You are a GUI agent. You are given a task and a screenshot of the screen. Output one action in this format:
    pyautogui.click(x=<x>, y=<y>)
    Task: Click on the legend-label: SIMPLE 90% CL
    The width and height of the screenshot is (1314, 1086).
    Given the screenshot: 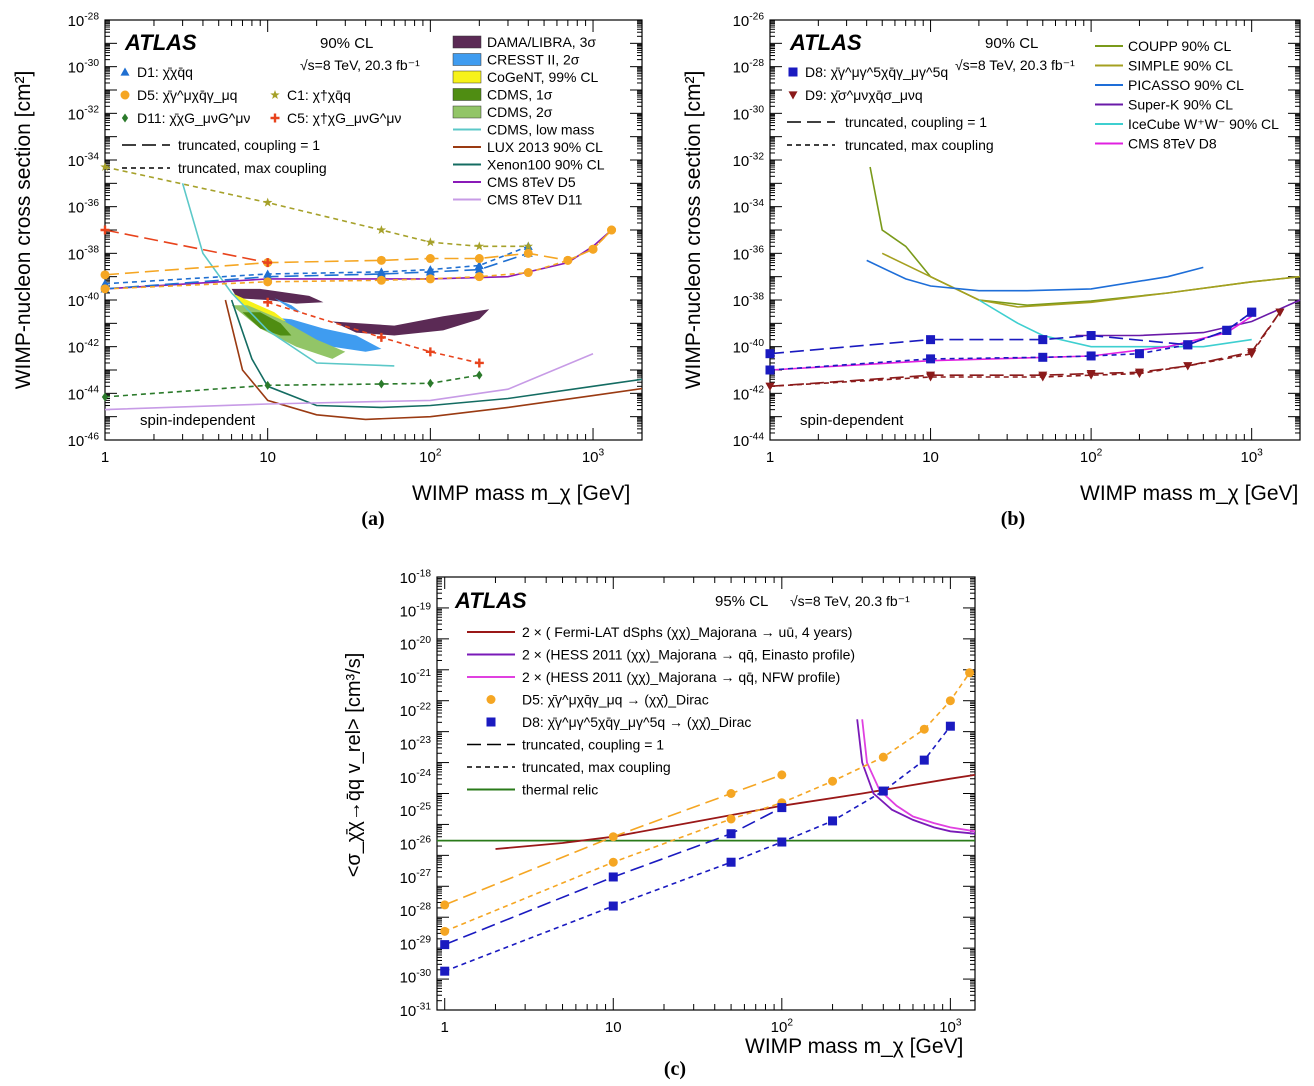 What is the action you would take?
    pyautogui.click(x=1180, y=66)
    